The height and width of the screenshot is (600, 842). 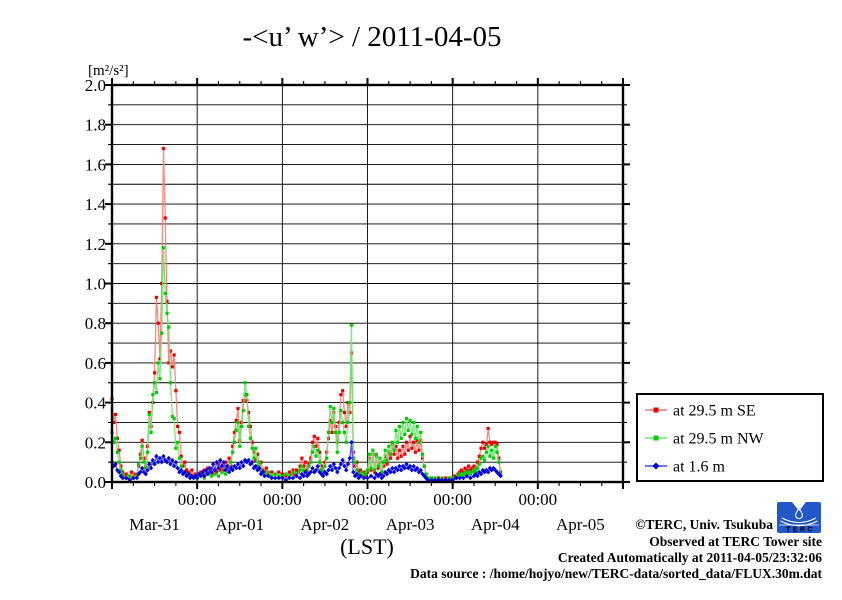 I want to click on x-axis-title: (LST), so click(x=367, y=546).